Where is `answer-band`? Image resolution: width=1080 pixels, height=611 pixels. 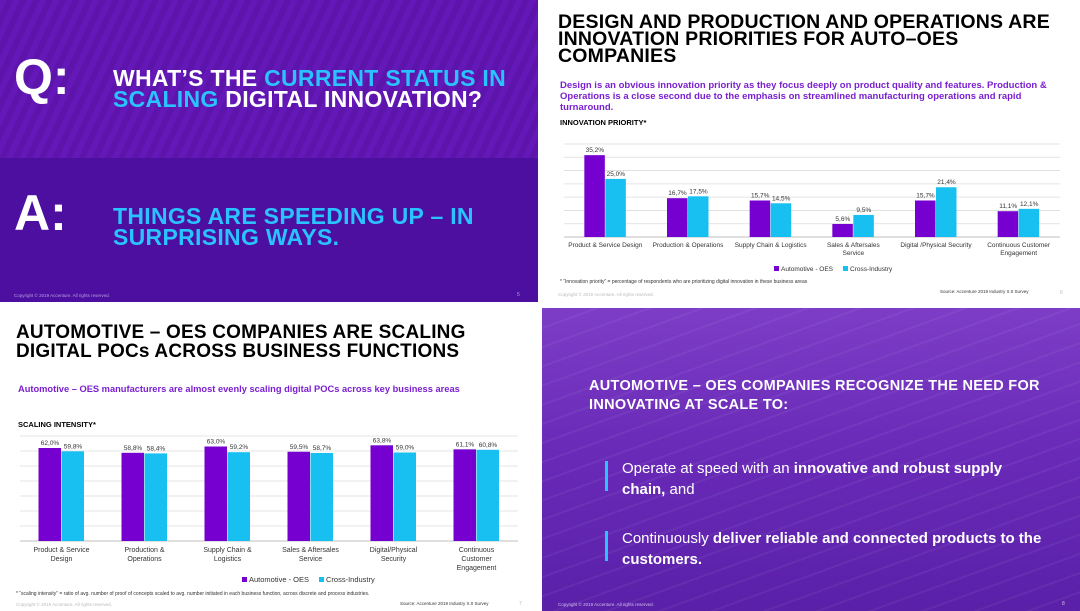 answer-band is located at coordinates (269, 230).